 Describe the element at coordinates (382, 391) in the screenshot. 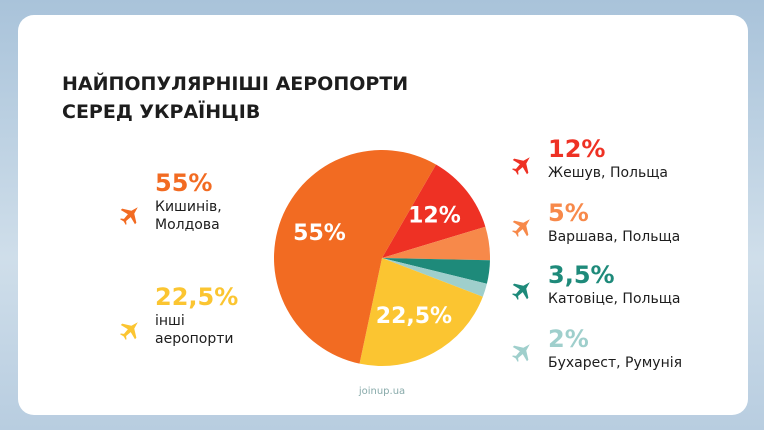

I see `source: joinup.ua` at that location.